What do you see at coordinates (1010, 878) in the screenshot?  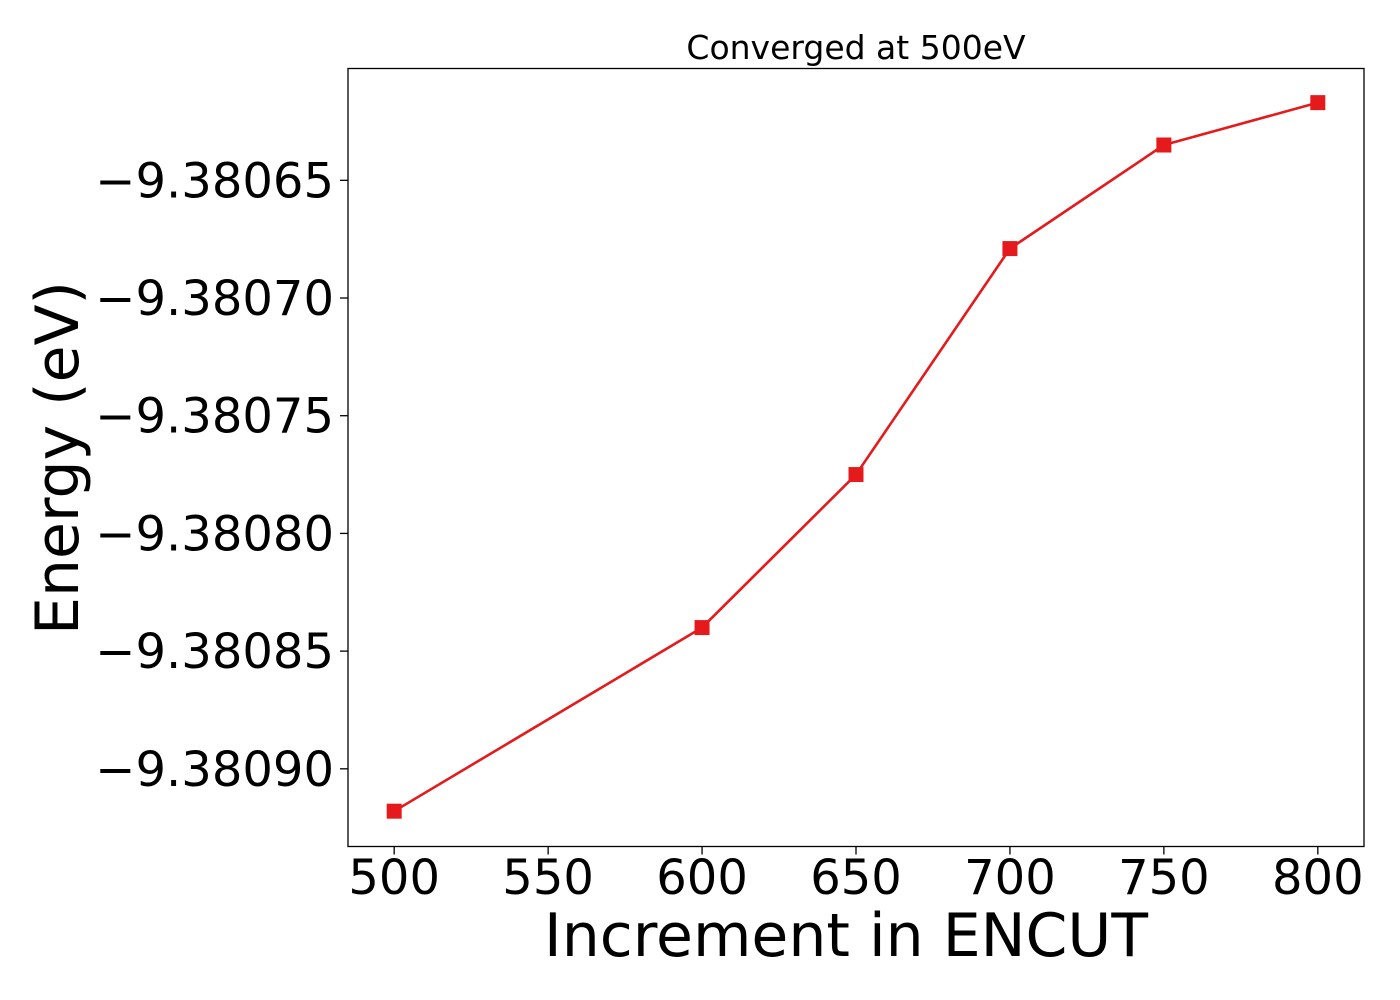 I see `x-tick-label: 700` at bounding box center [1010, 878].